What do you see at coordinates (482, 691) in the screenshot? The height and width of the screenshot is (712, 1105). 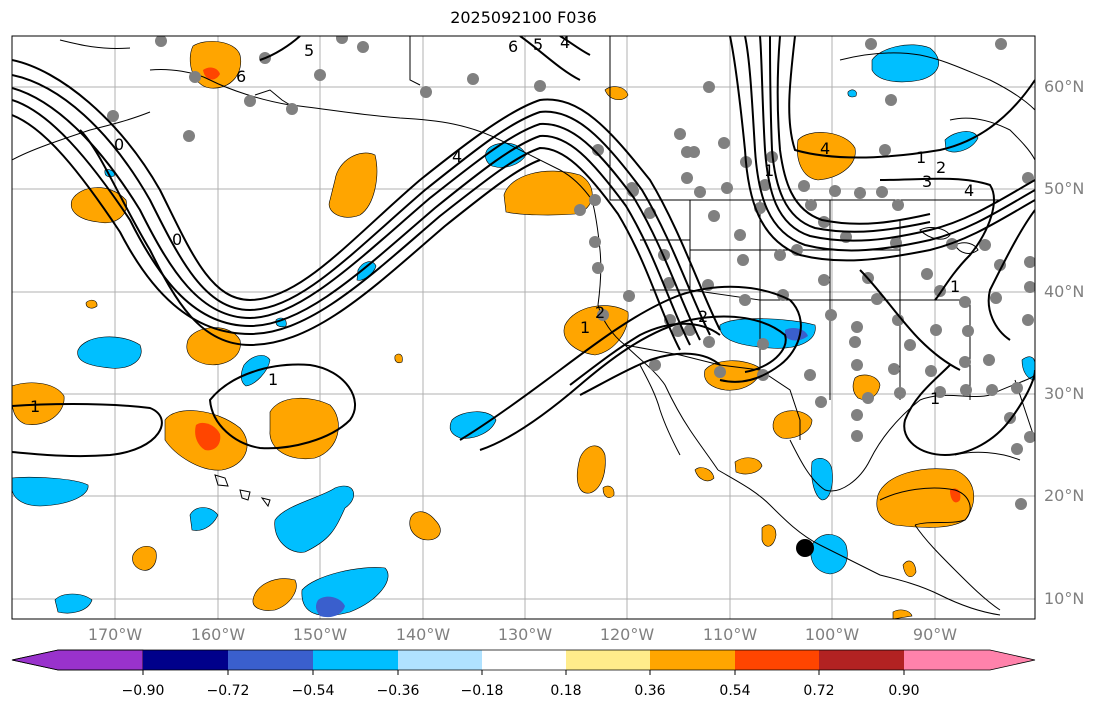 I see `colorbar-tick-label: −0.18` at bounding box center [482, 691].